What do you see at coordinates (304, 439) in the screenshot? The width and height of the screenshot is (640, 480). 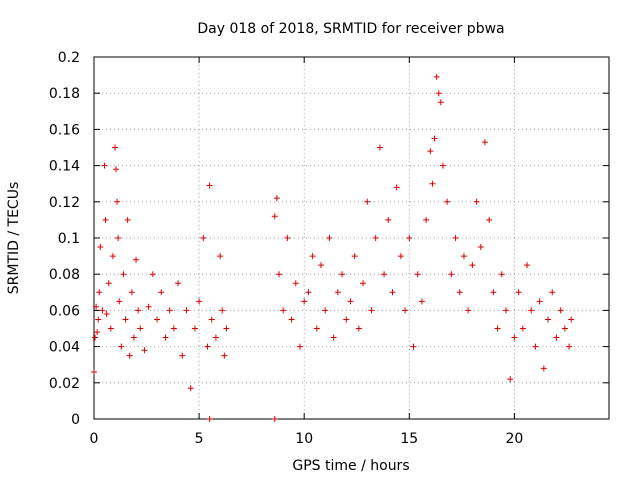 I see `x-tick-label: 10` at bounding box center [304, 439].